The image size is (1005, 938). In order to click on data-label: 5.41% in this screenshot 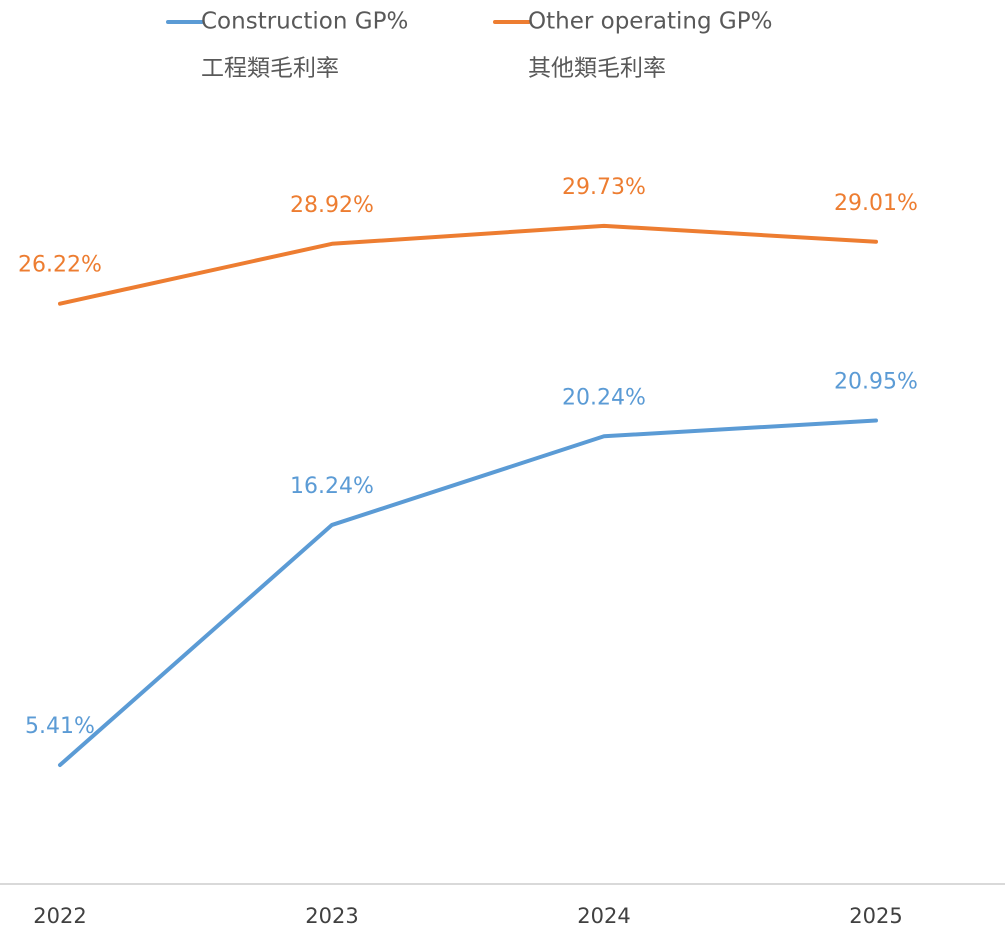, I will do `click(60, 726)`.